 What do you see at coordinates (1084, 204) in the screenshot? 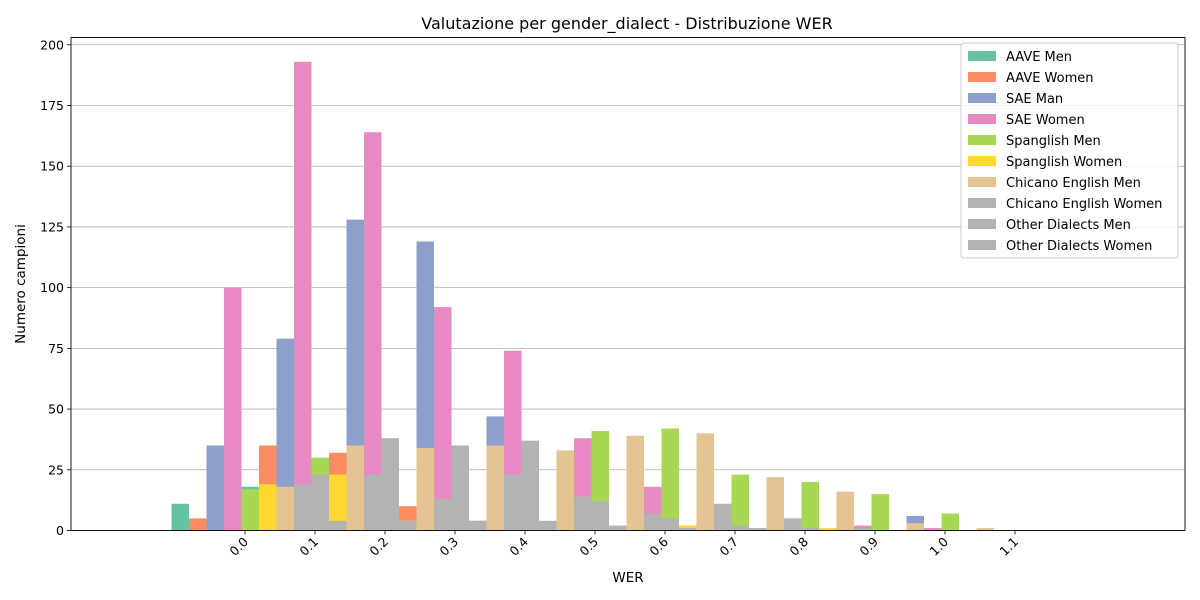
I see `legend-entry: Chicano English Women` at bounding box center [1084, 204].